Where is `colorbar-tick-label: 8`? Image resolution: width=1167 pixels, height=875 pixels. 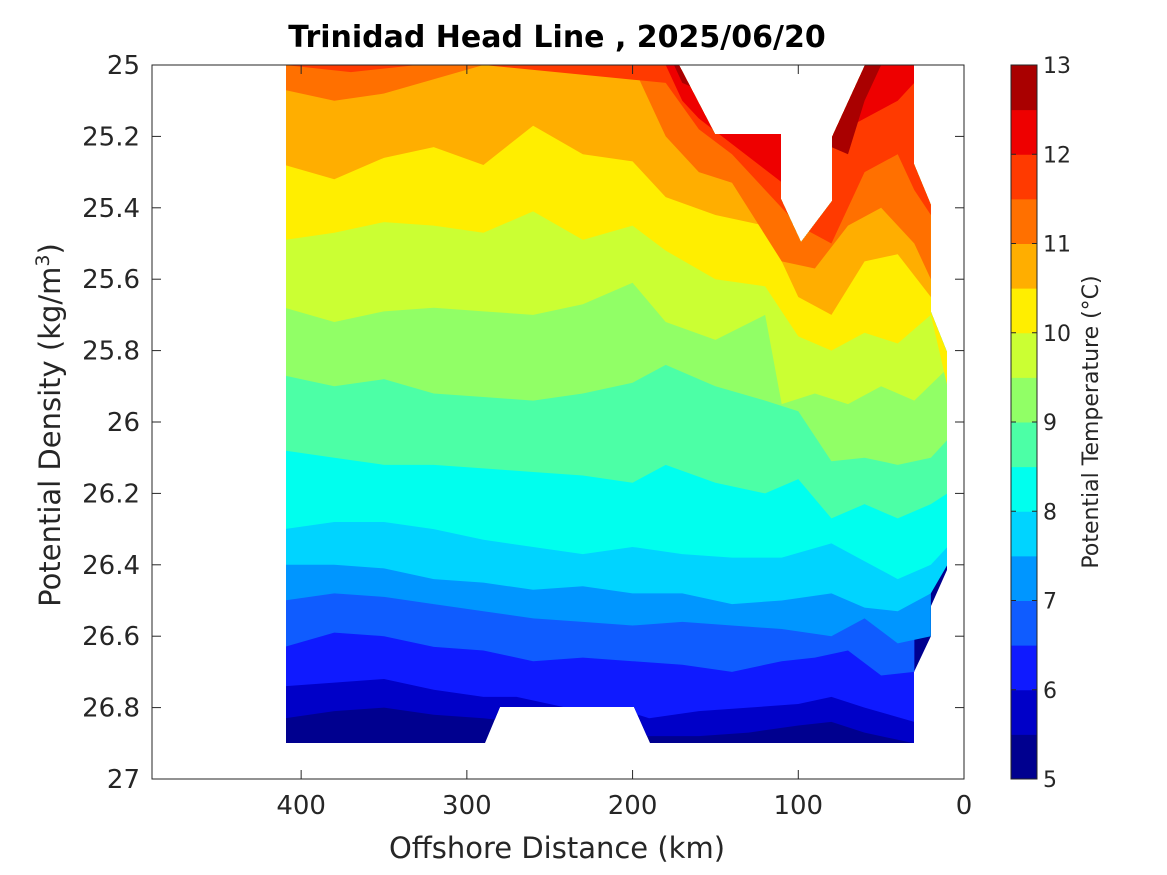 colorbar-tick-label: 8 is located at coordinates (1050, 512).